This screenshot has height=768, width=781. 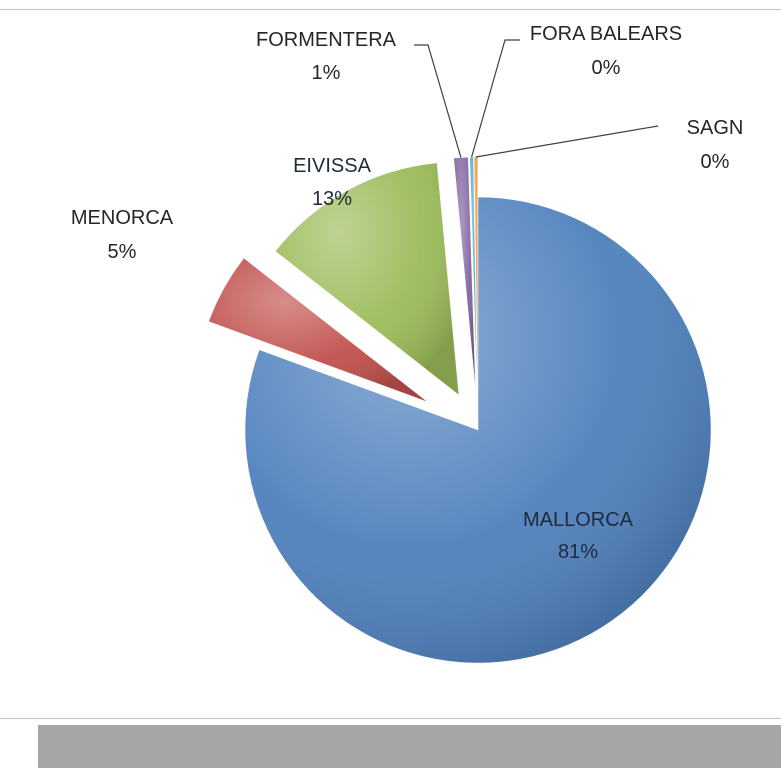 I want to click on slice-pct-mallorca: 81%, so click(x=578, y=552).